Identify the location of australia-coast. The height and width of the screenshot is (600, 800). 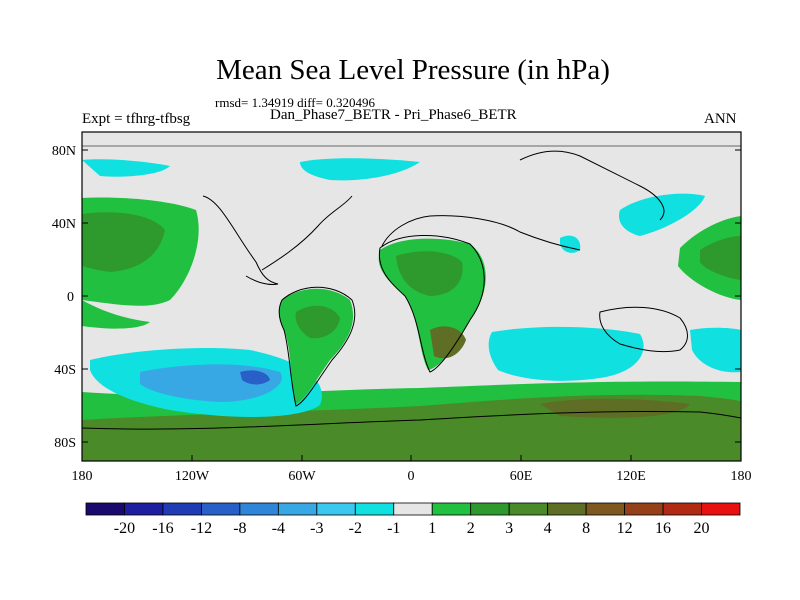
(643, 329).